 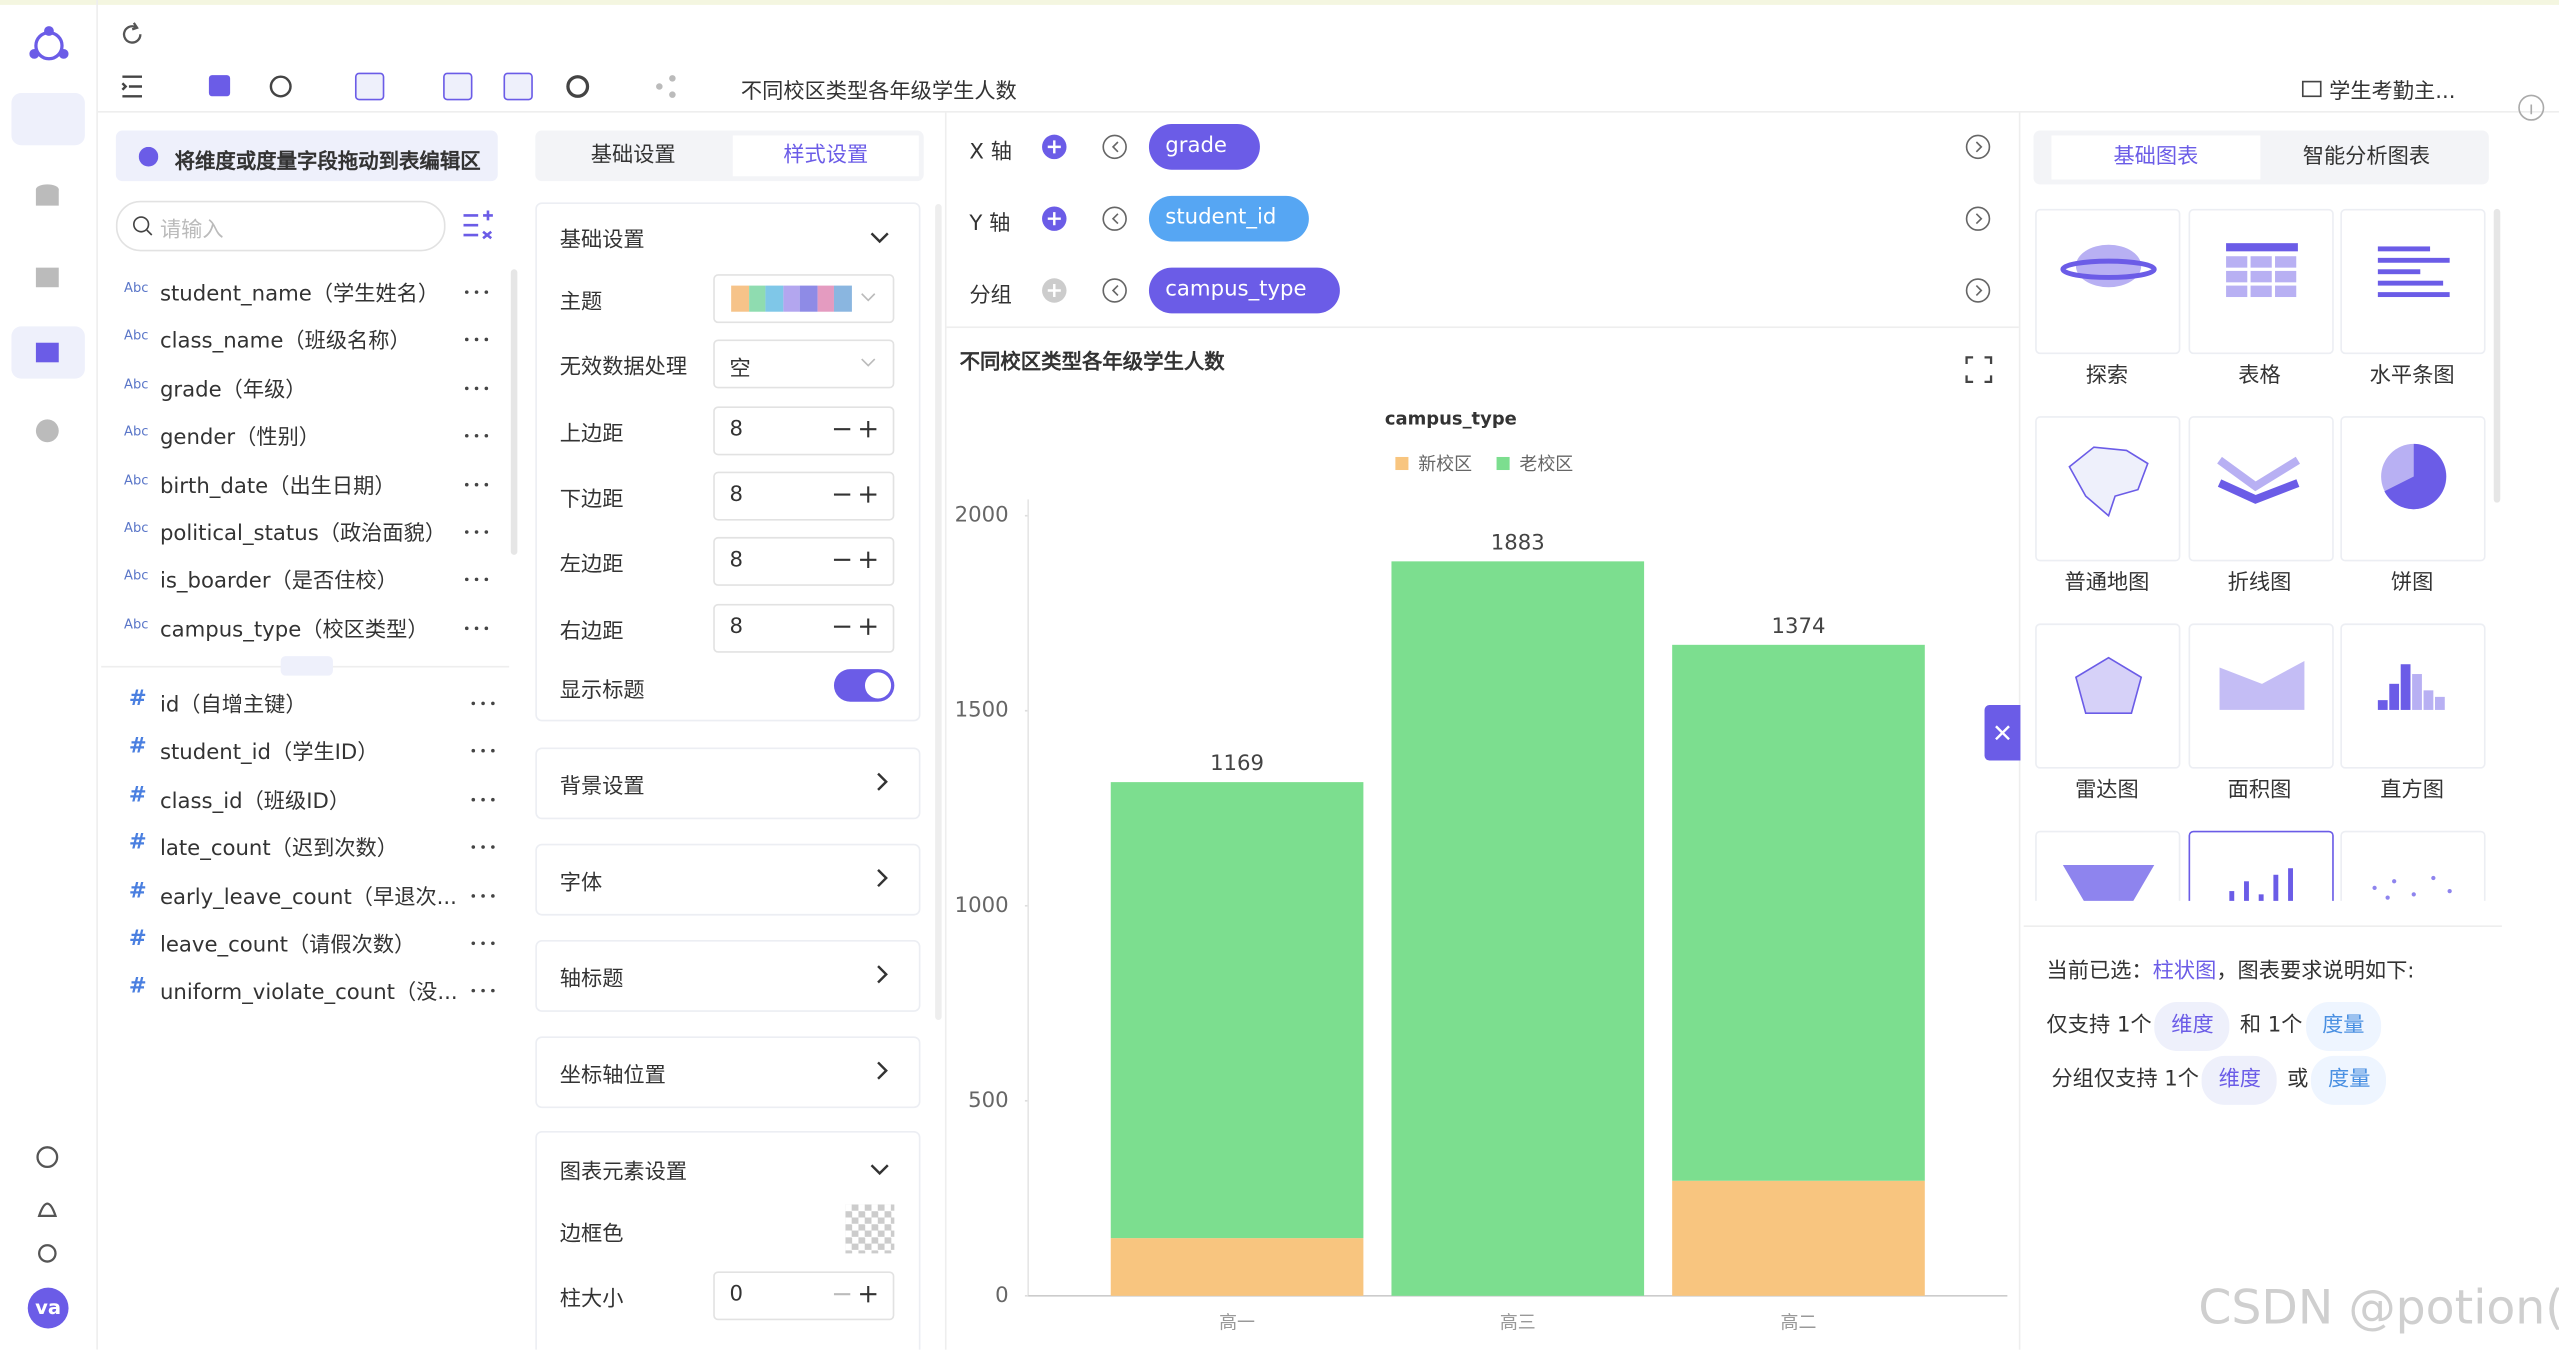 I want to click on toggle, so click(x=864, y=685).